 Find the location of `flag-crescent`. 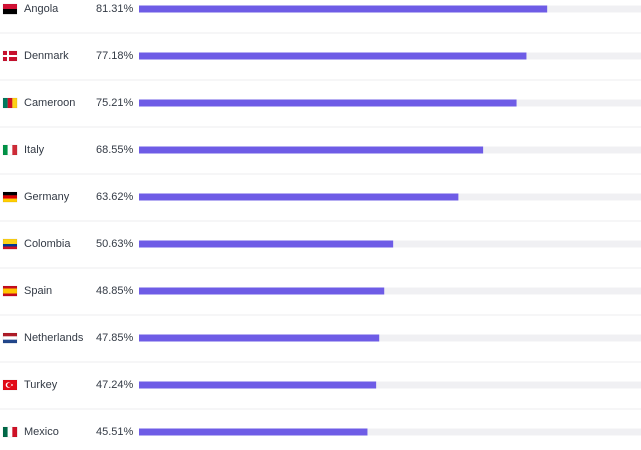

flag-crescent is located at coordinates (9, 385).